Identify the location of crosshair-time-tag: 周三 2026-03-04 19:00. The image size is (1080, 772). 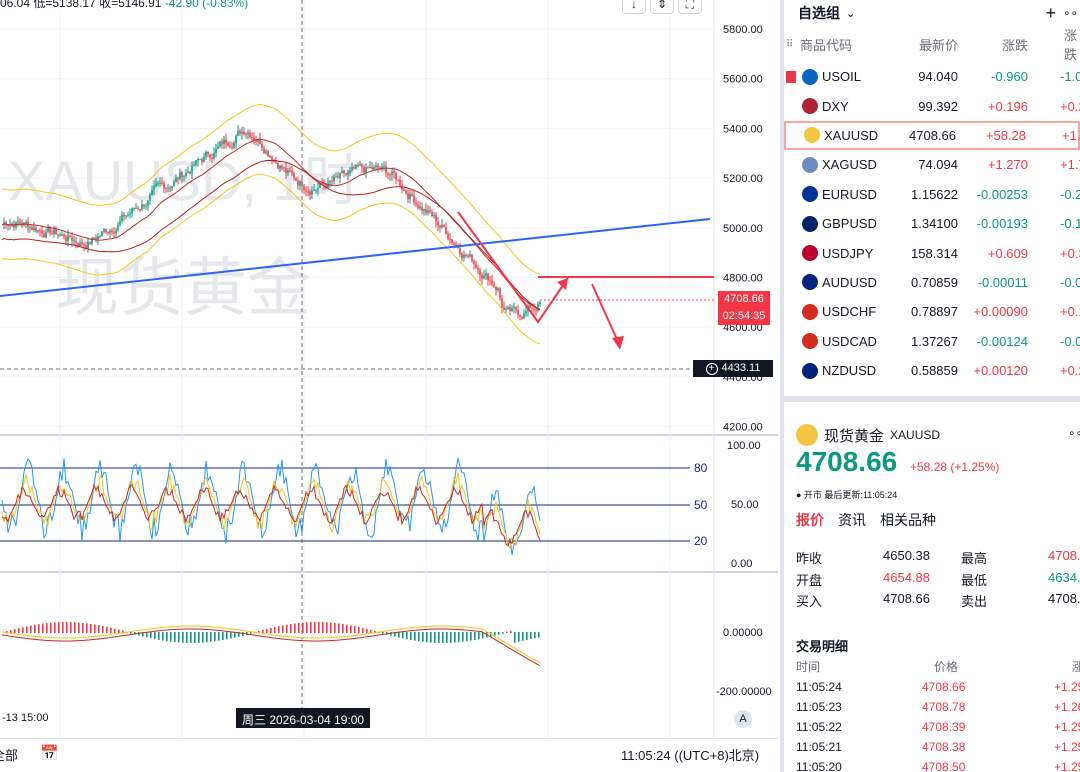
(303, 718).